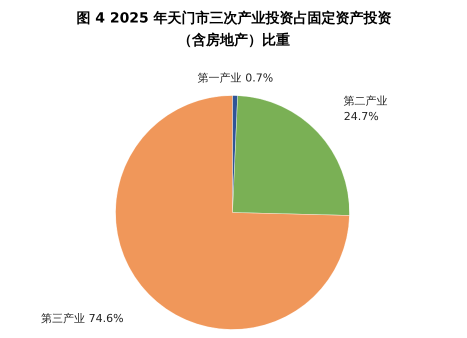 The height and width of the screenshot is (338, 467). I want to click on data-label: 24.7%, so click(361, 117).